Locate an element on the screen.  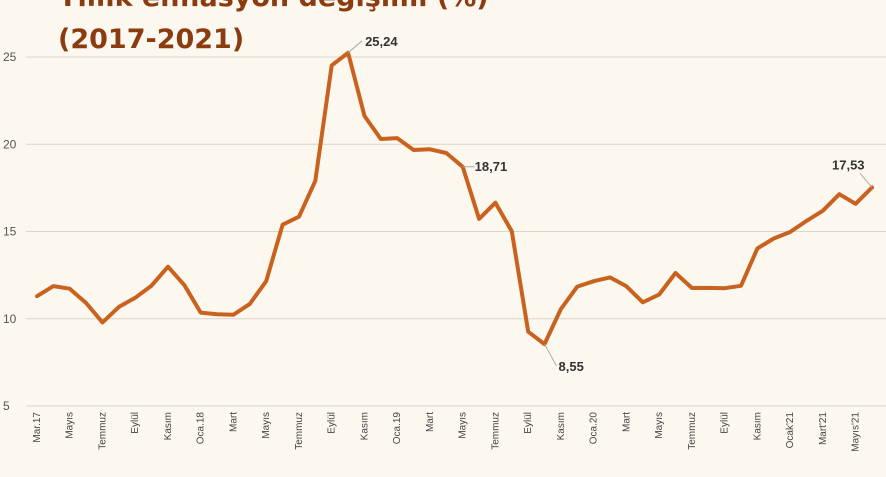
x-tick-label: Mayıs'21 is located at coordinates (856, 432).